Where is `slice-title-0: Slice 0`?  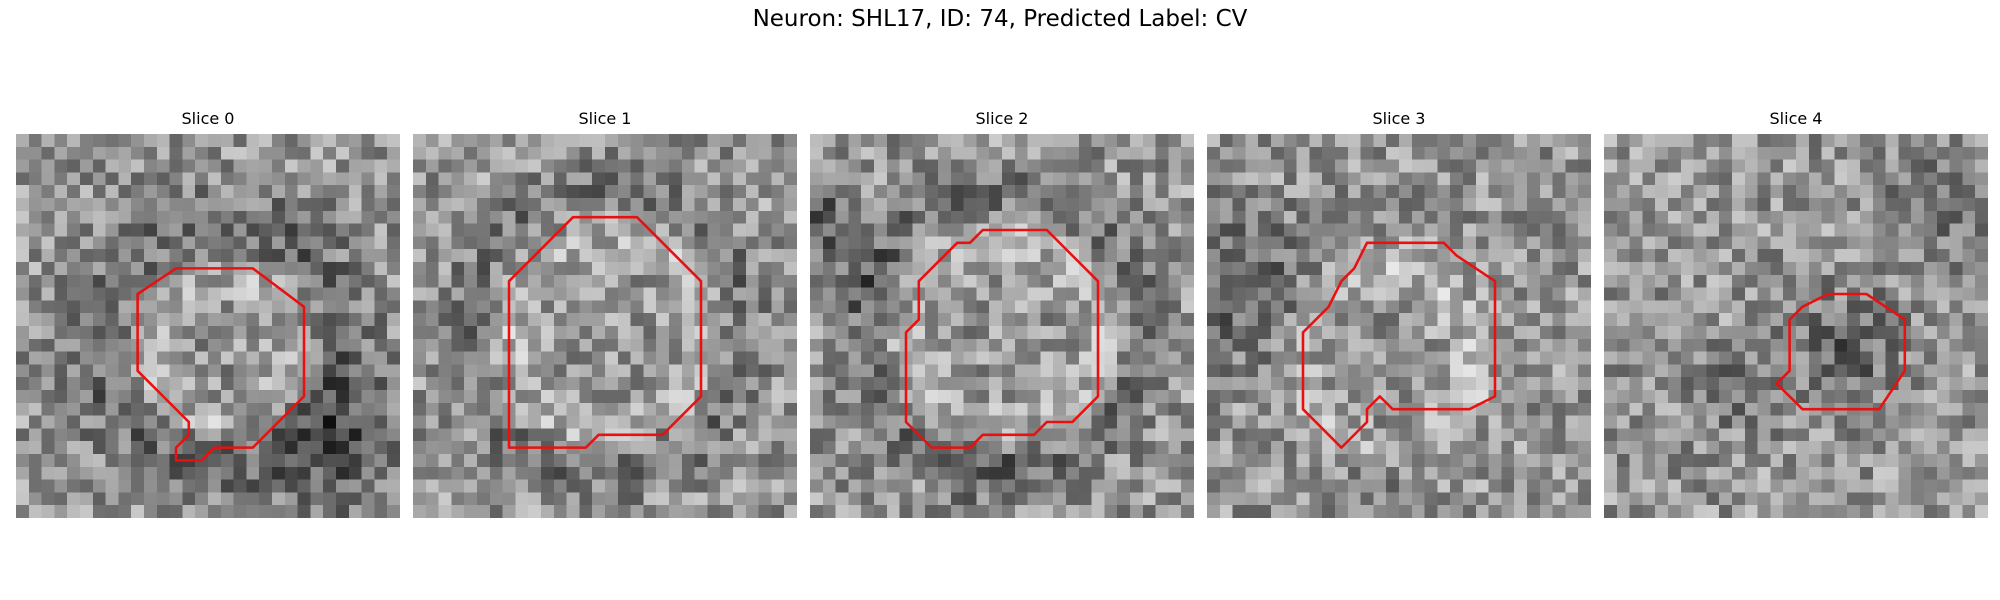
slice-title-0: Slice 0 is located at coordinates (208, 118).